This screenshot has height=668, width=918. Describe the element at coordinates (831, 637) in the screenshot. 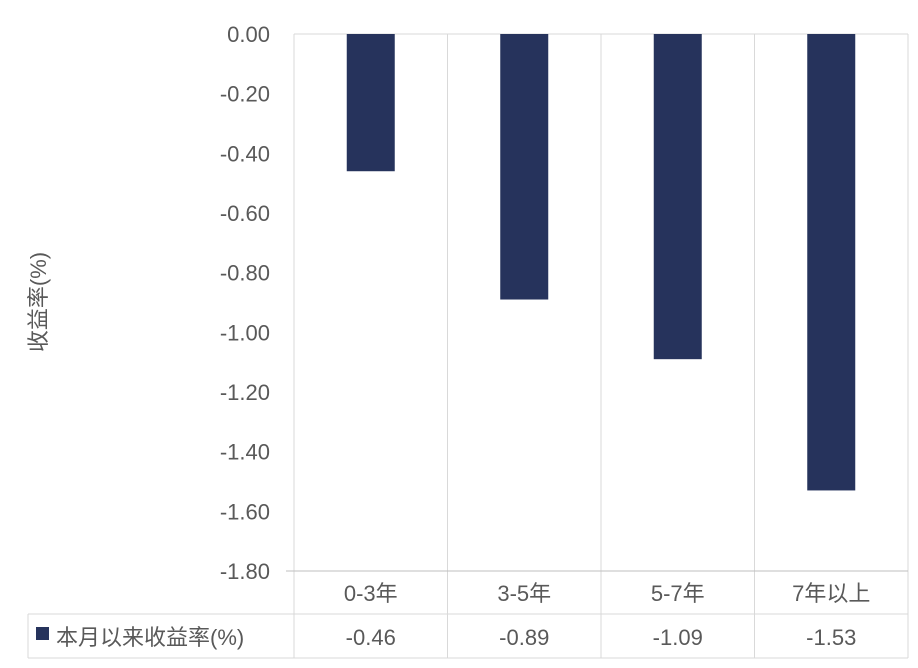

I see `data-value-label: -1.53` at that location.